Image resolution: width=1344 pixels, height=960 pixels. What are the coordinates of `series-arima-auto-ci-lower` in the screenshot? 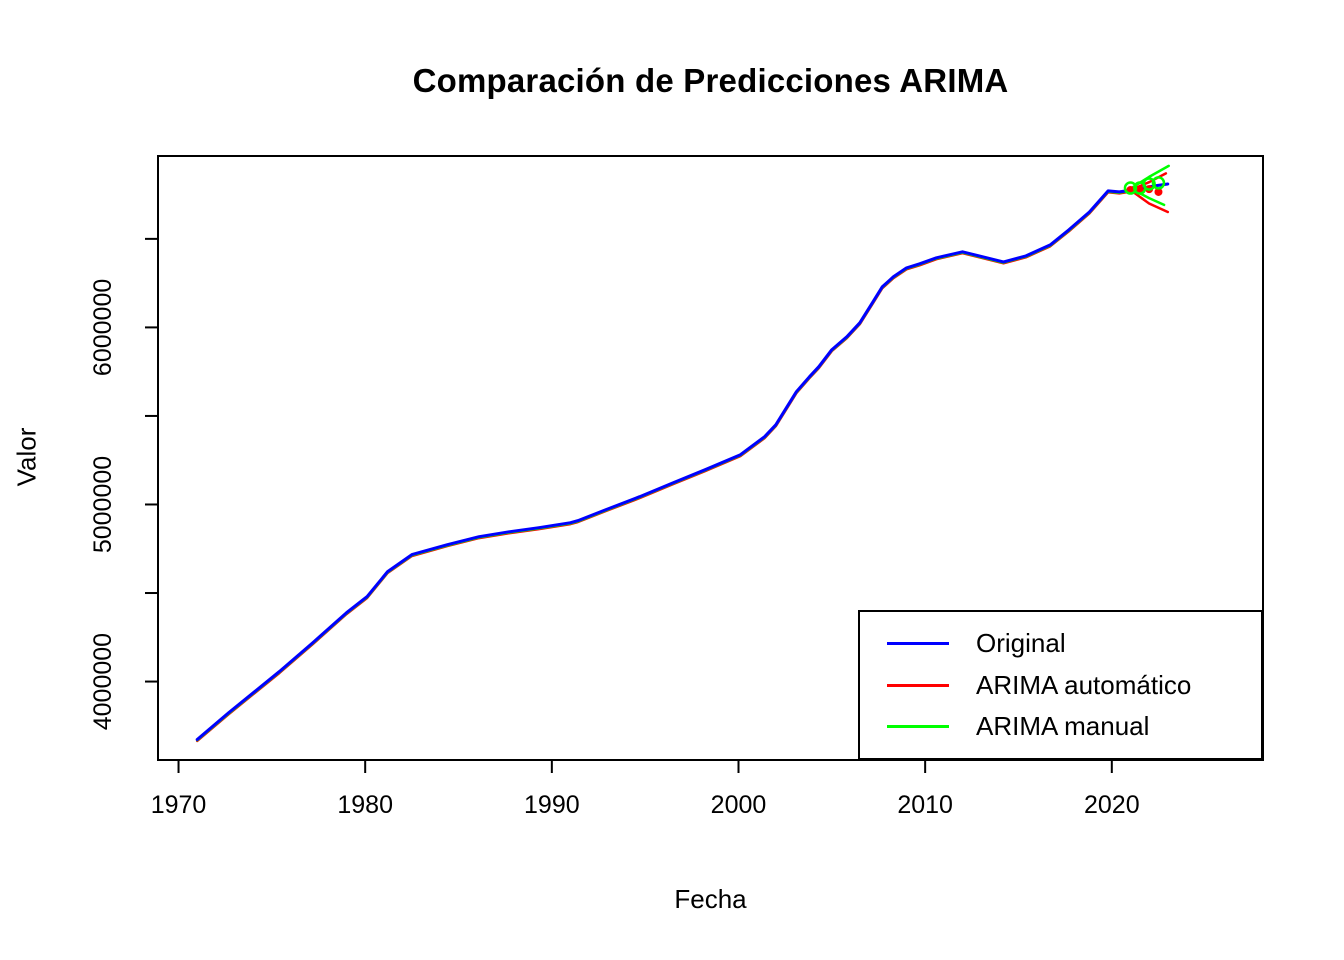 It's located at (1150, 202).